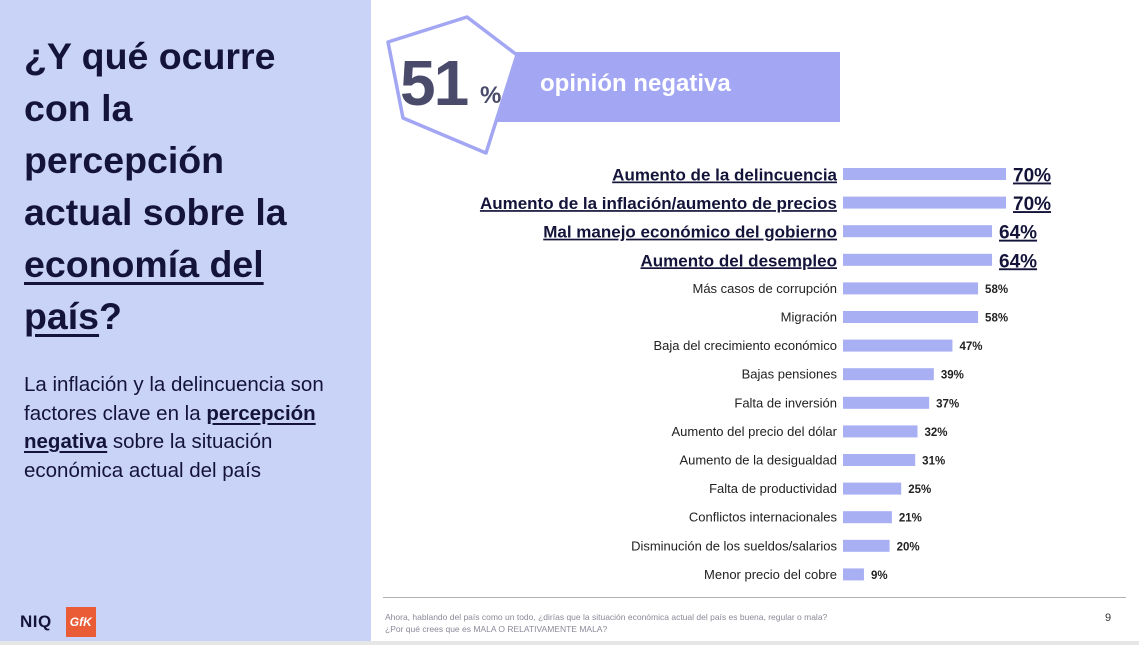 The width and height of the screenshot is (1139, 645). Describe the element at coordinates (764, 288) in the screenshot. I see `category-label: Más casos de corrupción` at that location.